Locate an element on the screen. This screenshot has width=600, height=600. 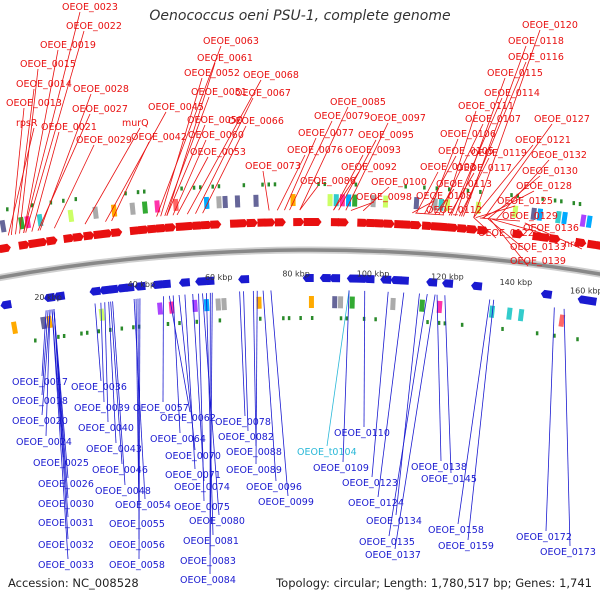
gene-label-reverse: OEOE_0159 is located at coordinates (466, 546).